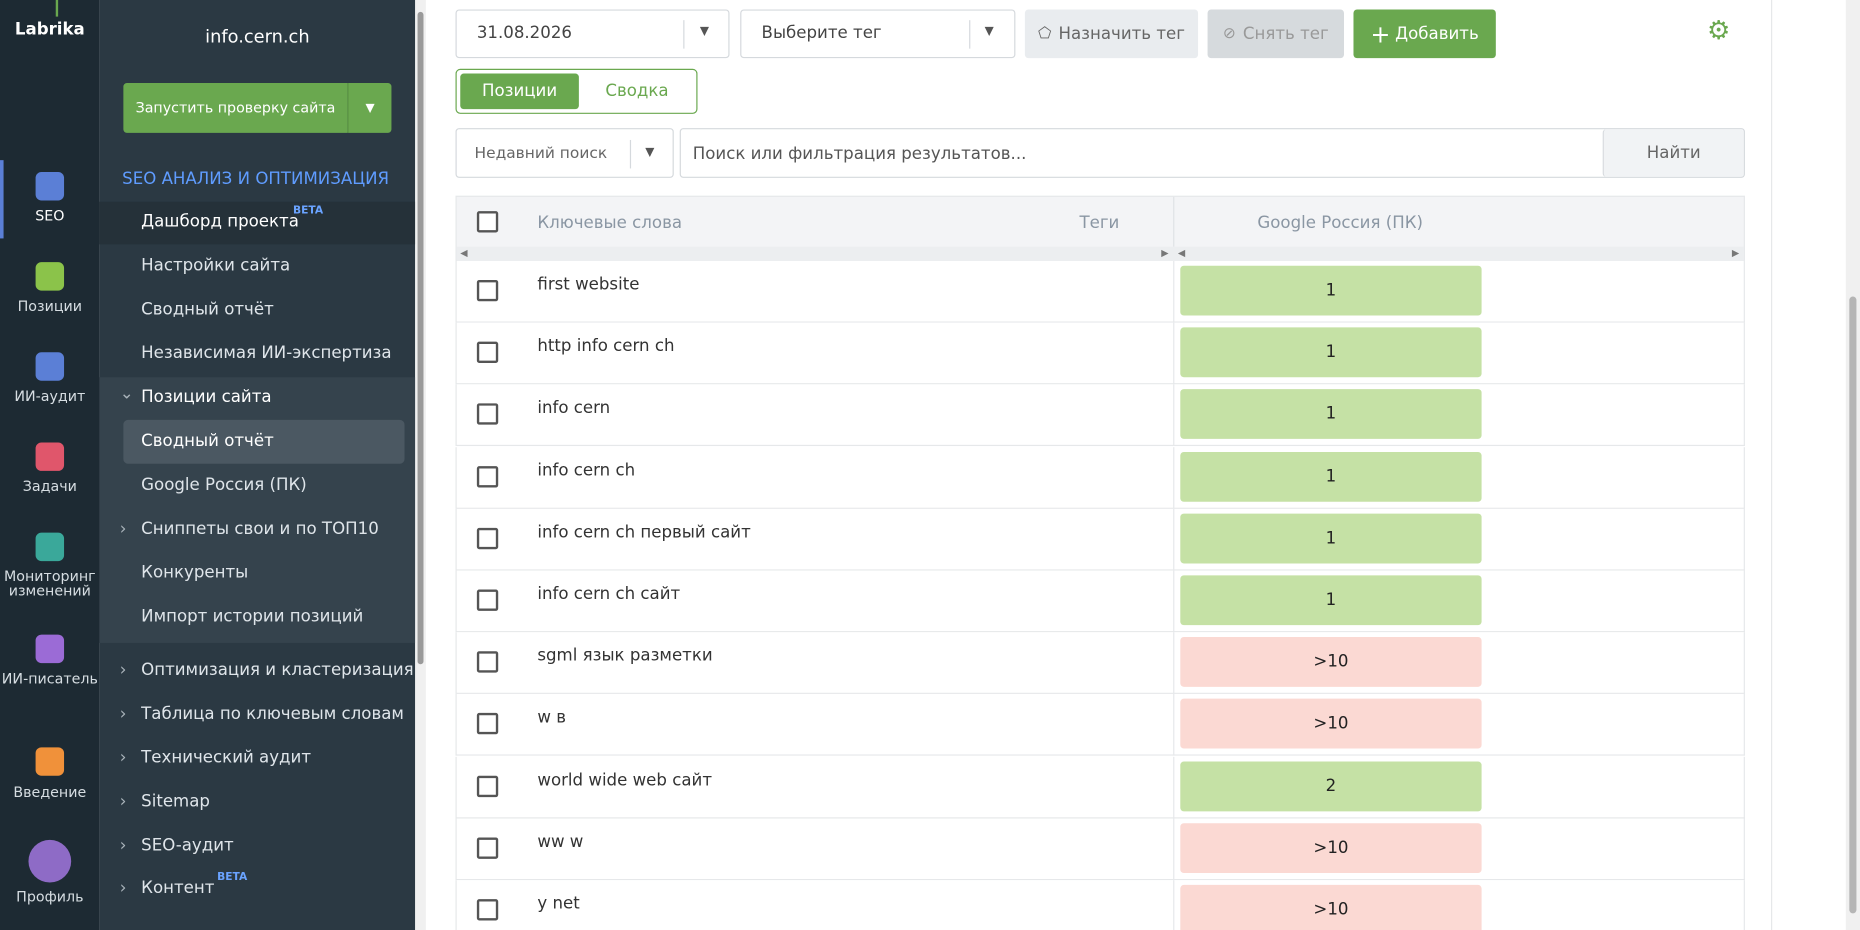 The image size is (1860, 930). Describe the element at coordinates (175, 802) in the screenshot. I see `menu-item: Sitemap` at that location.